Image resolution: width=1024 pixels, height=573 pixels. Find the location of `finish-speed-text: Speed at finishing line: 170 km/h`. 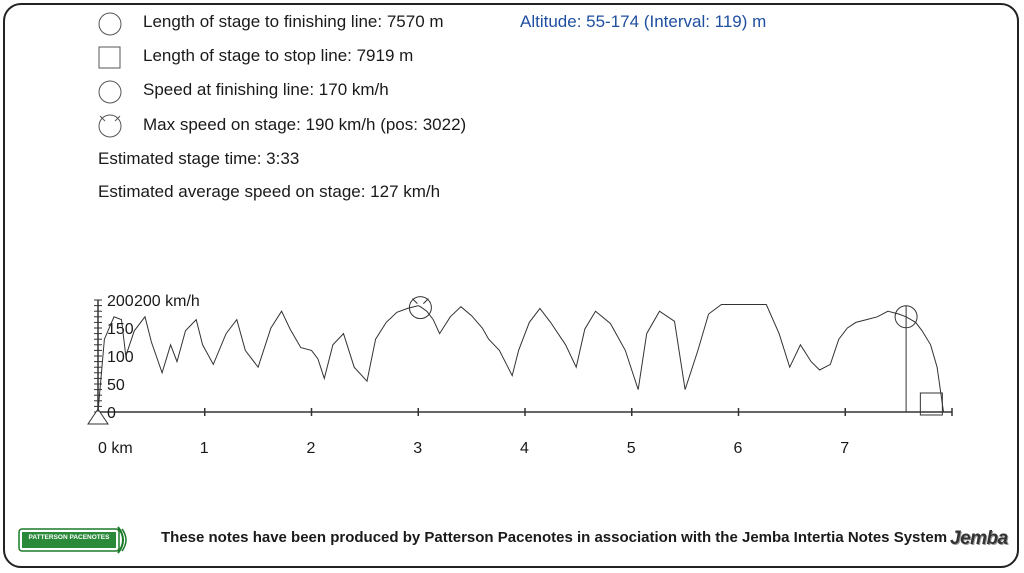

finish-speed-text: Speed at finishing line: 170 km/h is located at coordinates (266, 89).